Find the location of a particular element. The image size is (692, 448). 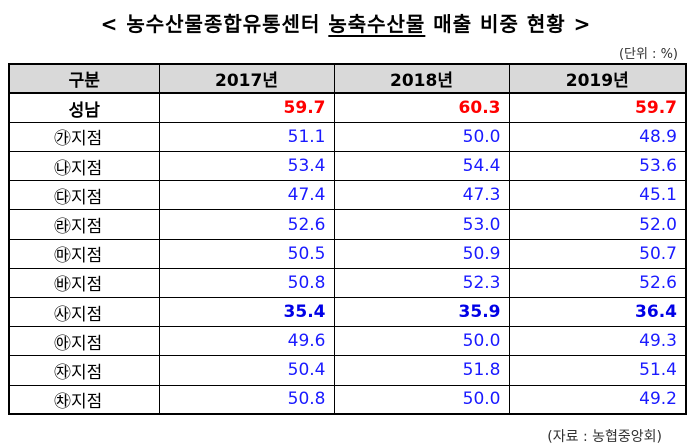

value-cell: 53.4 is located at coordinates (246, 166).